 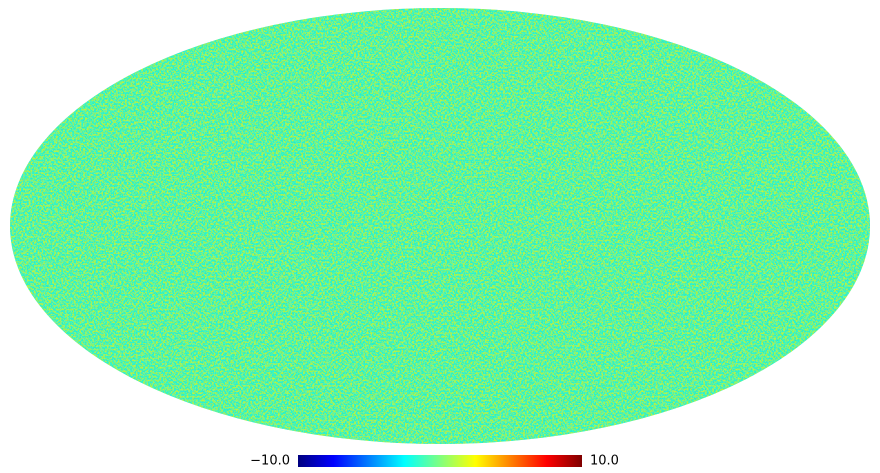 What do you see at coordinates (604, 461) in the screenshot?
I see `colorbar-tick-label: 10.0` at bounding box center [604, 461].